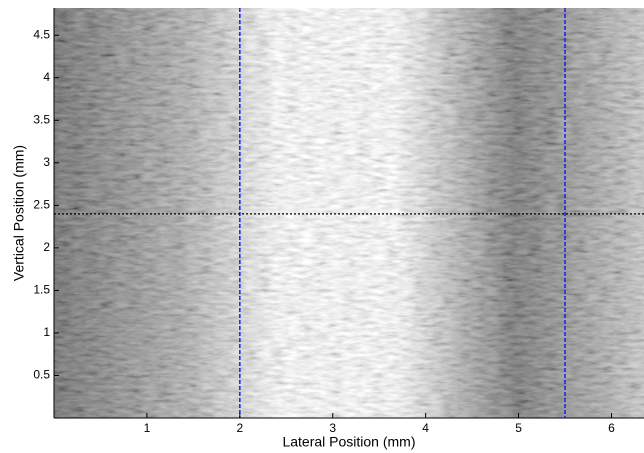 Image resolution: width=644 pixels, height=453 pixels. Describe the element at coordinates (147, 428) in the screenshot. I see `x-tick-label: 1` at that location.